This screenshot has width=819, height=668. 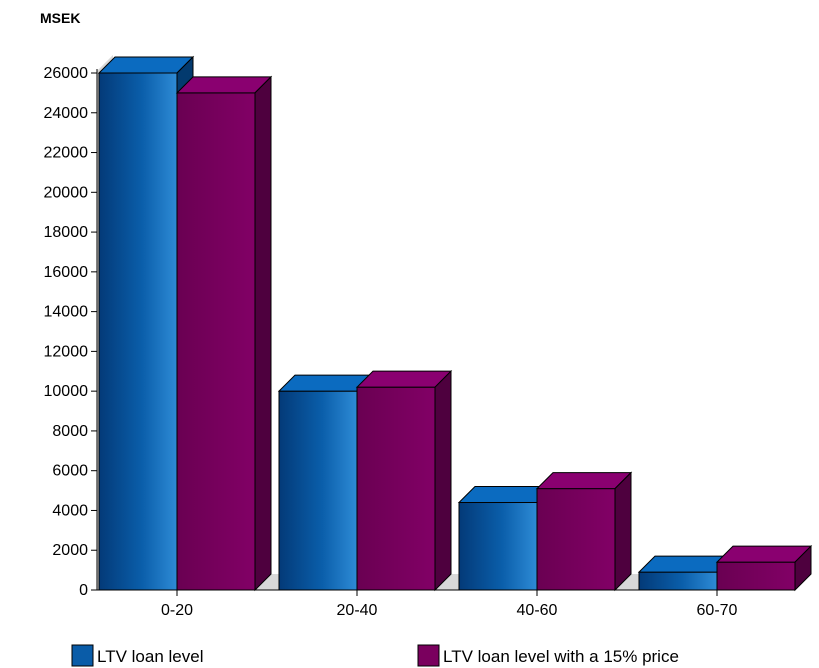 What do you see at coordinates (66, 272) in the screenshot?
I see `y-tick-label: 16000` at bounding box center [66, 272].